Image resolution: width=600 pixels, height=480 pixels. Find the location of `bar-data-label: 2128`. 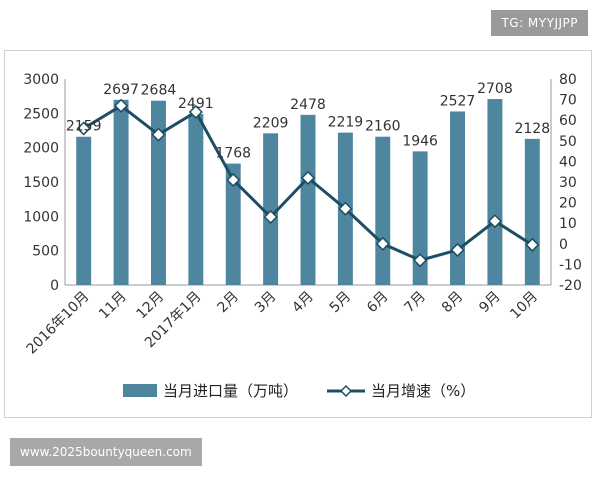

bar-data-label: 2128 is located at coordinates (532, 129).